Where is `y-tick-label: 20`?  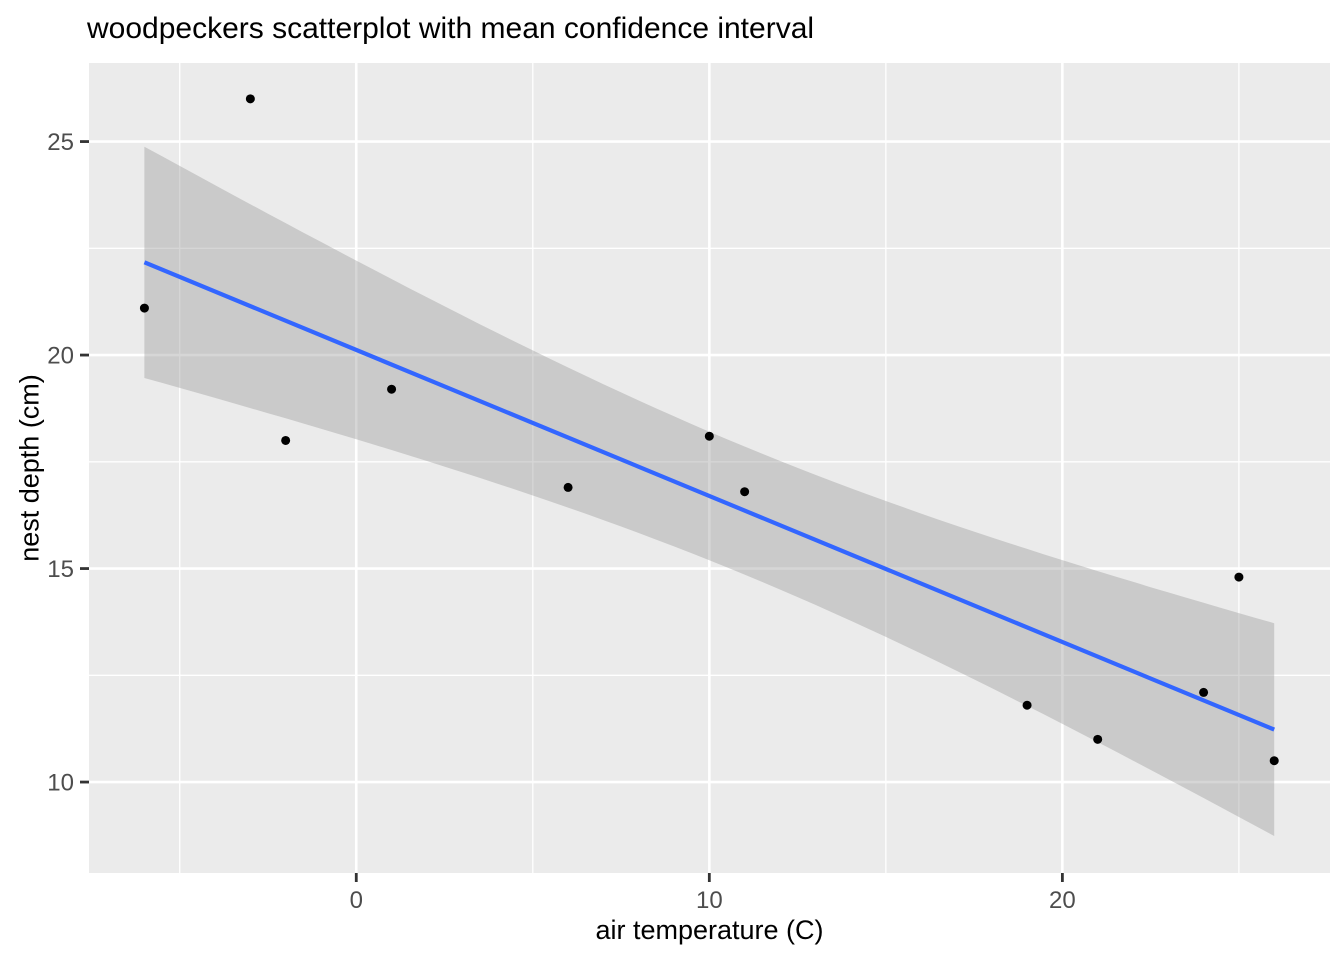
y-tick-label: 20 is located at coordinates (60, 356).